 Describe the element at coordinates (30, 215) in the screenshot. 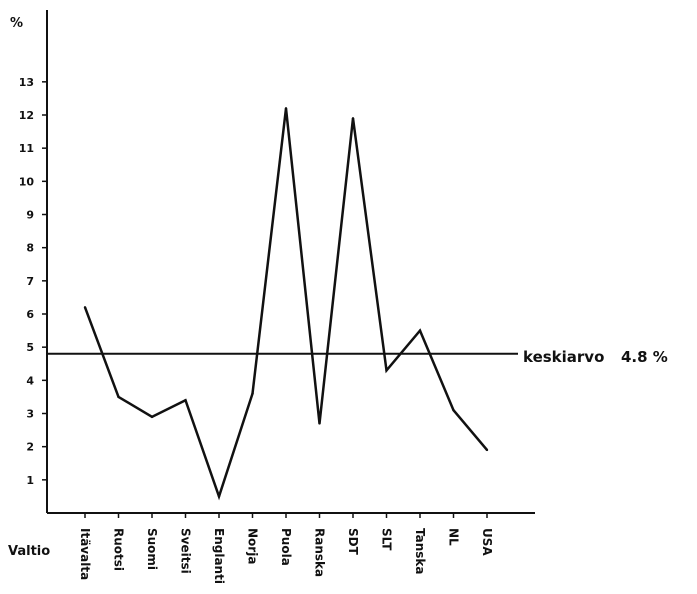

I see `y-tick-label: 9` at that location.